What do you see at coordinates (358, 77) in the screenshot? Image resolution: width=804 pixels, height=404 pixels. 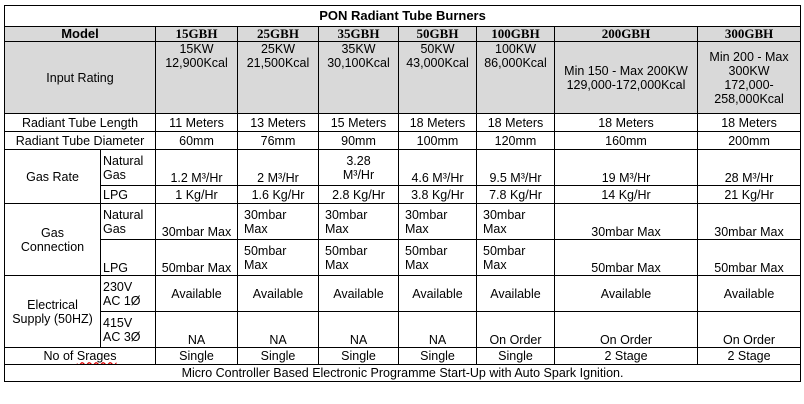 I see `input-rating-35gbh: 35KW 30,100Kcal` at bounding box center [358, 77].